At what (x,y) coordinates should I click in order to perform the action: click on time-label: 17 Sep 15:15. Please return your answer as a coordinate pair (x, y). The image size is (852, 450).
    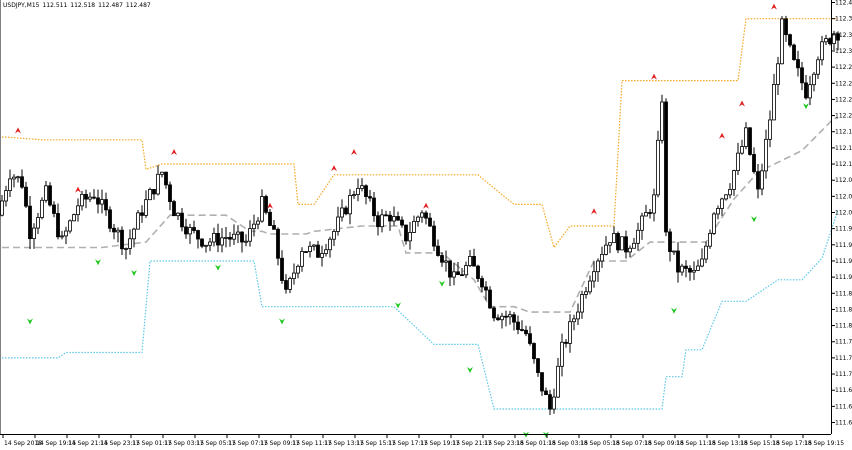
    Looking at the image, I should click on (376, 443).